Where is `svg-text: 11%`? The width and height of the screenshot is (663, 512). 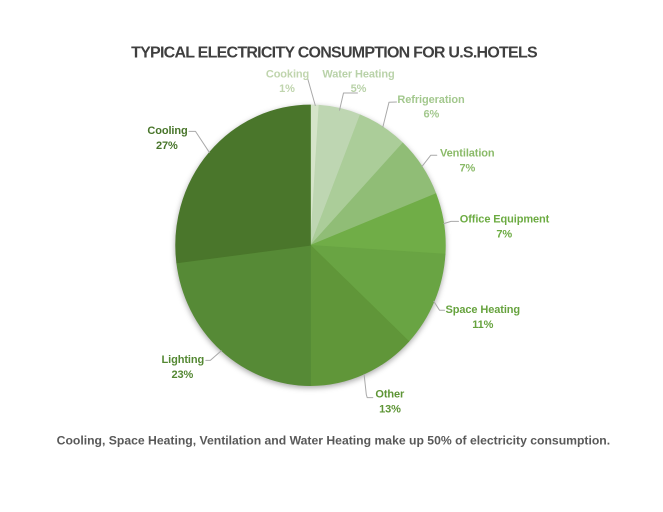
svg-text: 11% is located at coordinates (482, 325).